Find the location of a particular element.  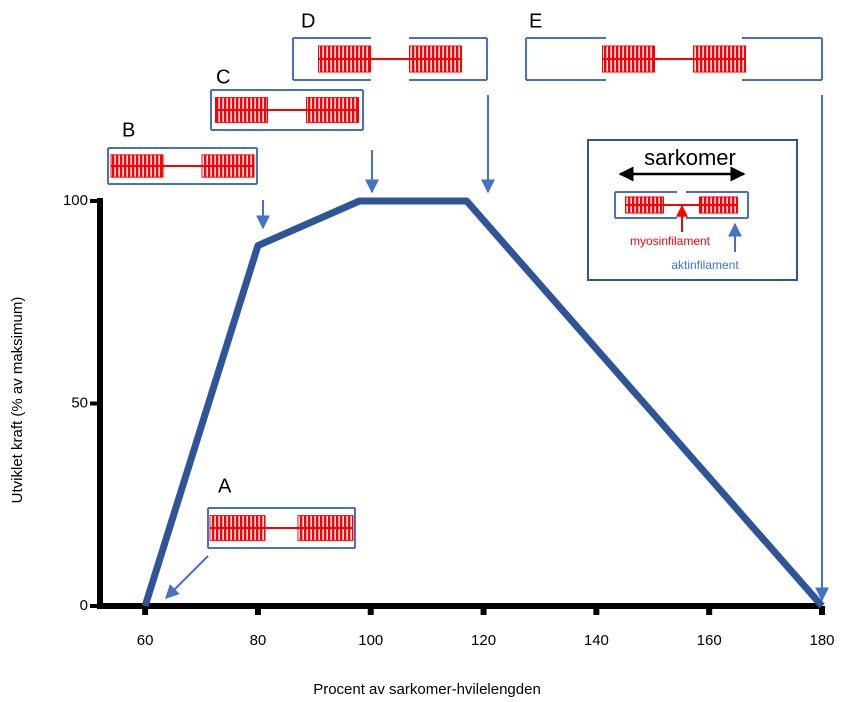

x-tick-label: 120 is located at coordinates (483, 640).